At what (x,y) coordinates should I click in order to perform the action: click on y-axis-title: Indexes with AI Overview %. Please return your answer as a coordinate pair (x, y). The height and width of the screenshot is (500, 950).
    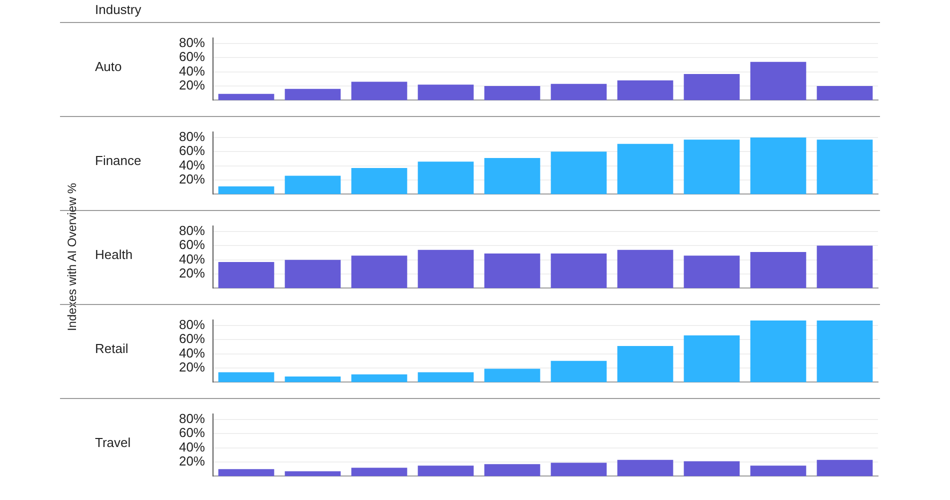
    Looking at the image, I should click on (72, 257).